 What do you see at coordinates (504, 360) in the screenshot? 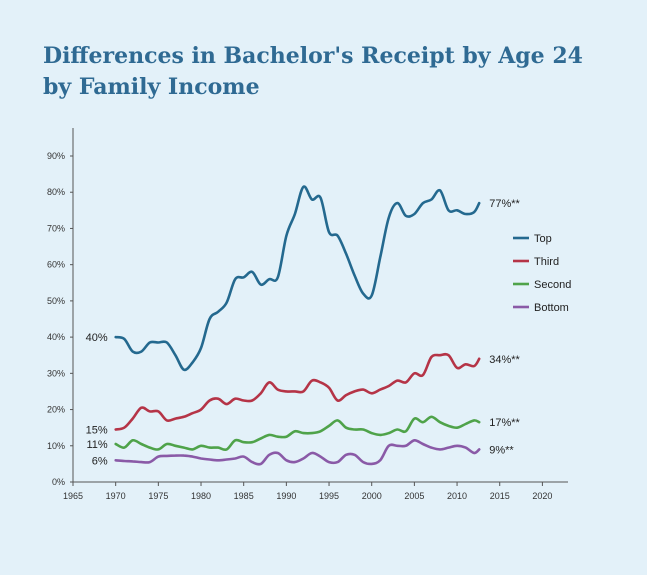
I see `end-label-third: 34%**` at bounding box center [504, 360].